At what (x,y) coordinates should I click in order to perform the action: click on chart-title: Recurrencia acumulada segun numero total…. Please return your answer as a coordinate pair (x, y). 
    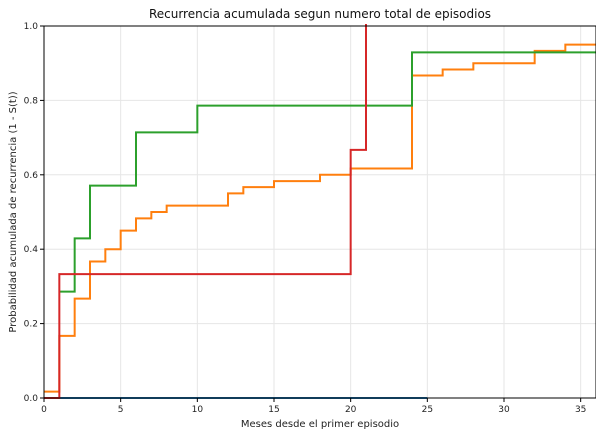
    Looking at the image, I should click on (320, 14).